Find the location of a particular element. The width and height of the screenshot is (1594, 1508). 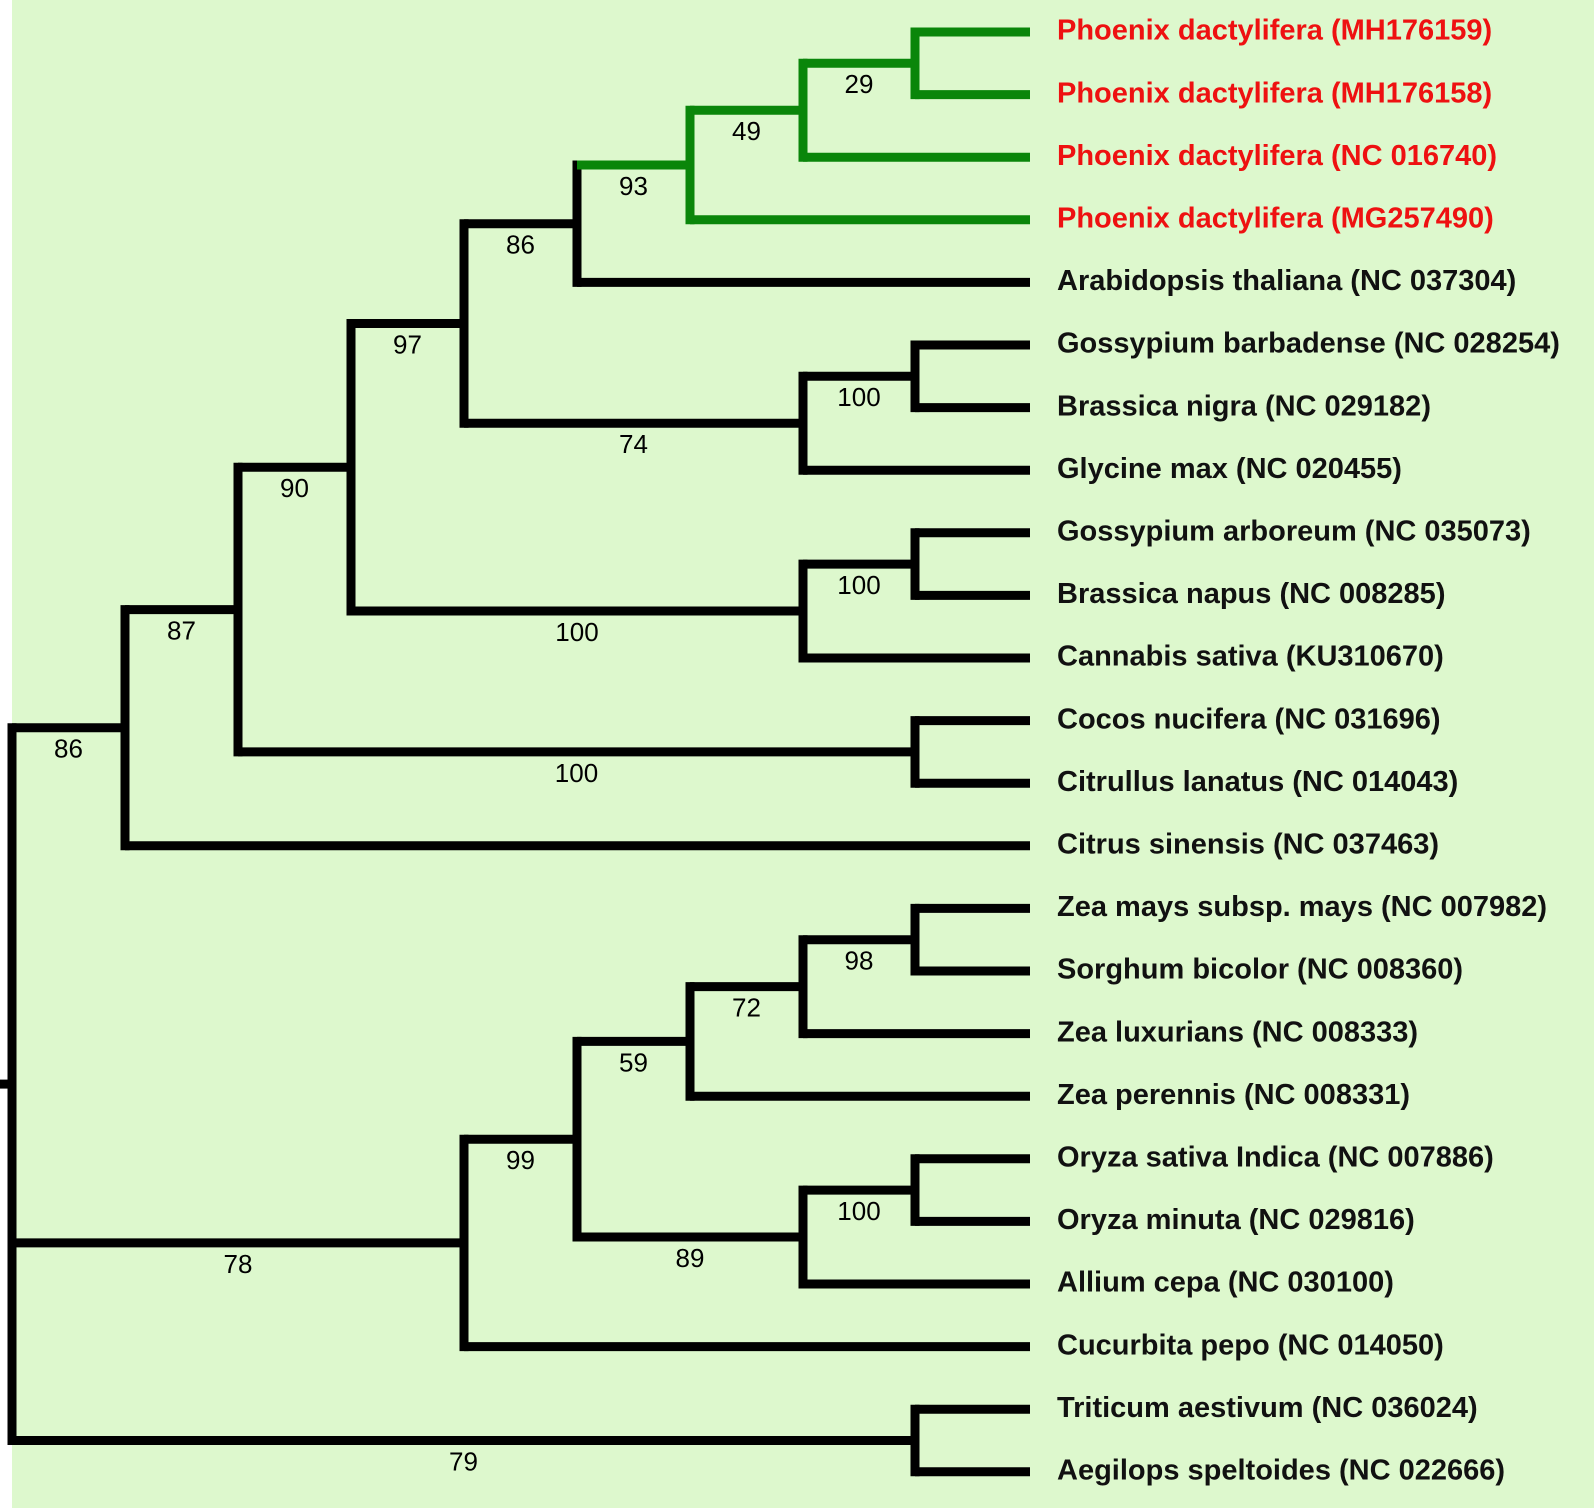

leaf-label: Gossypium barbadense (NC 028254) is located at coordinates (1308, 344).